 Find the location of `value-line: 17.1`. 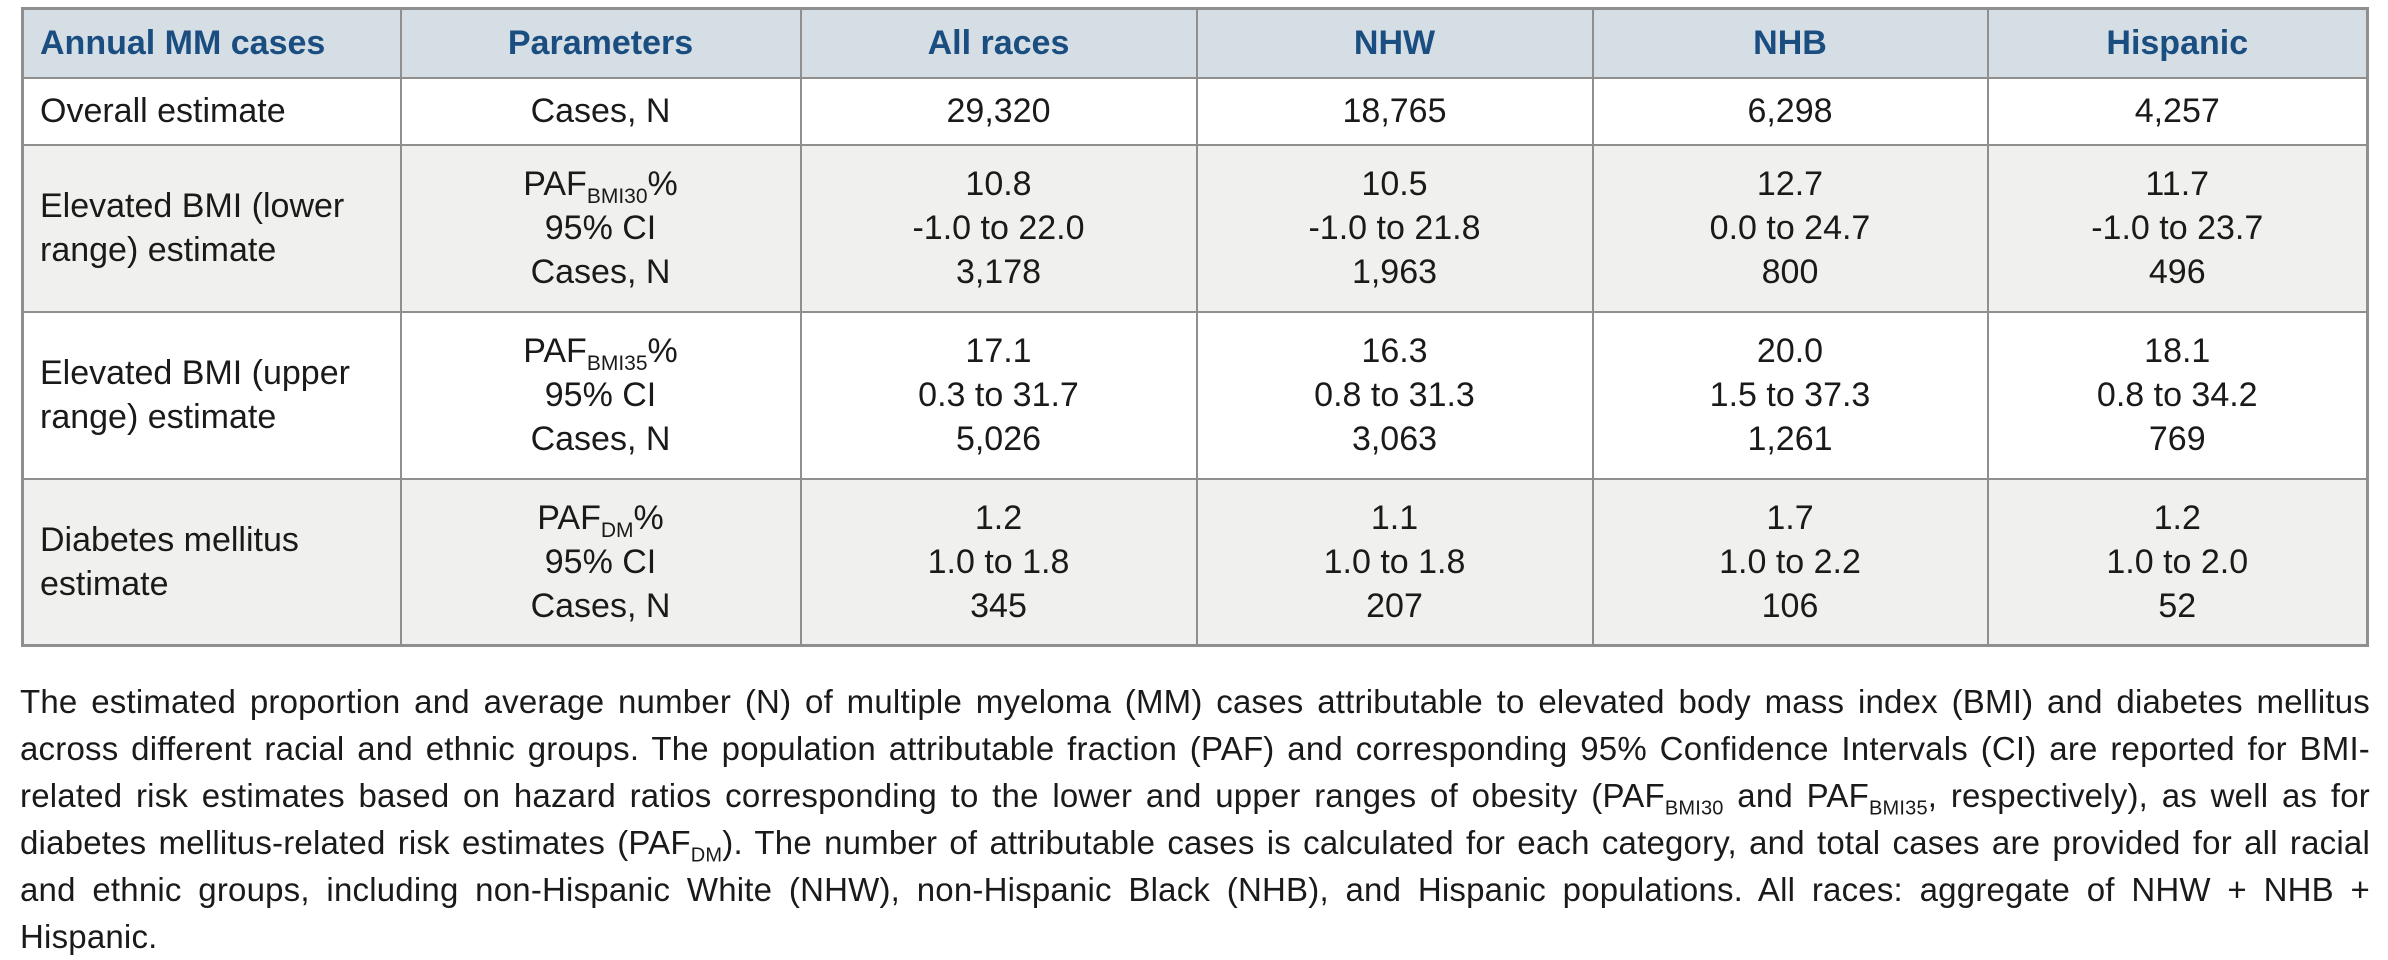

value-line: 17.1 is located at coordinates (998, 351).